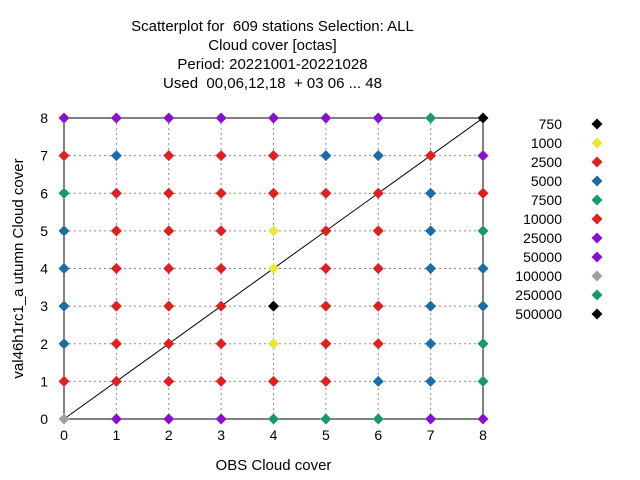 This screenshot has width=640, height=480. I want to click on y-tick-label: 7, so click(44, 156).